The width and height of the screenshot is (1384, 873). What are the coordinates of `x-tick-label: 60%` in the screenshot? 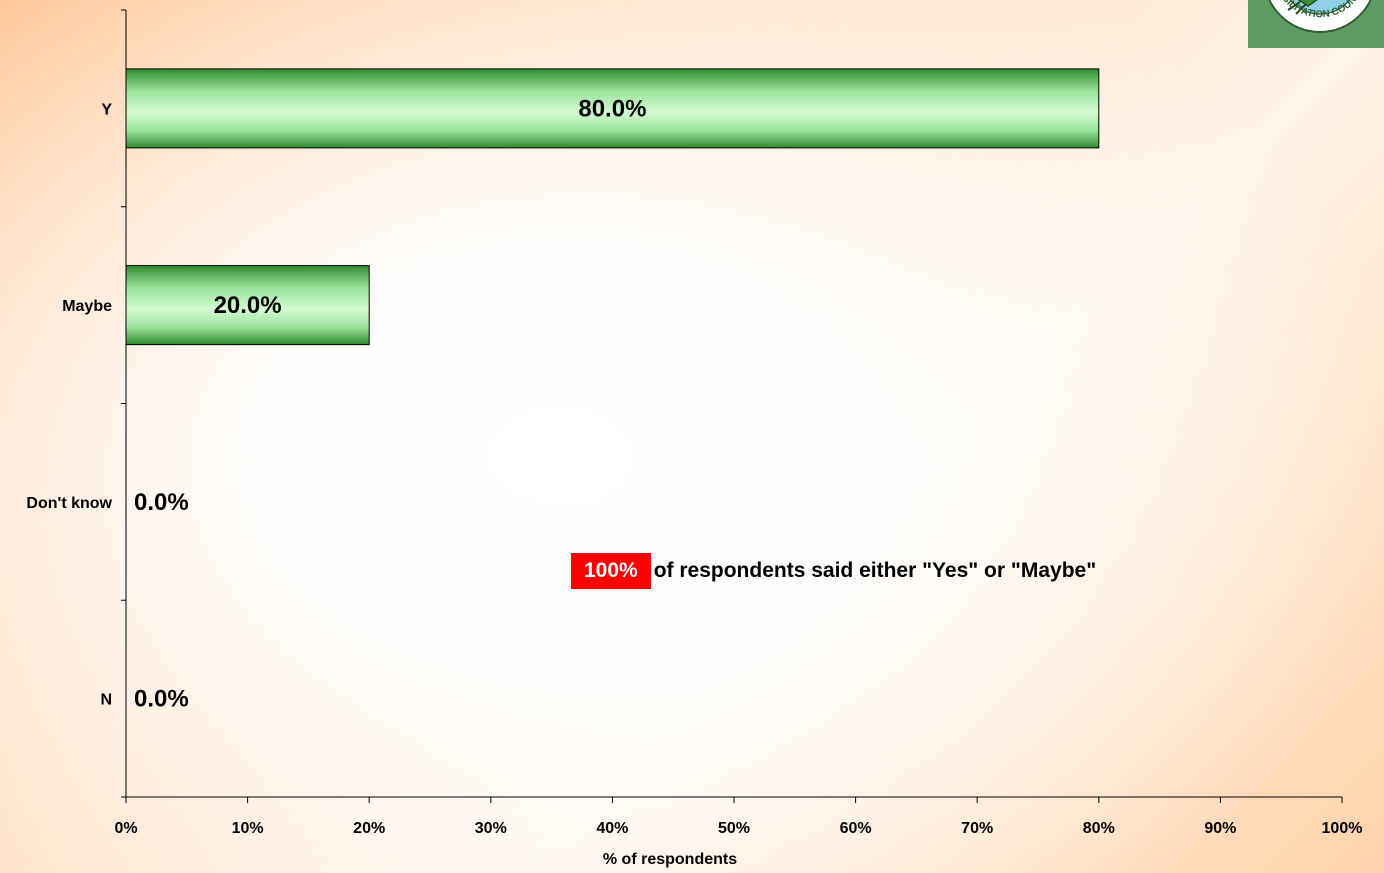 It's located at (856, 828).